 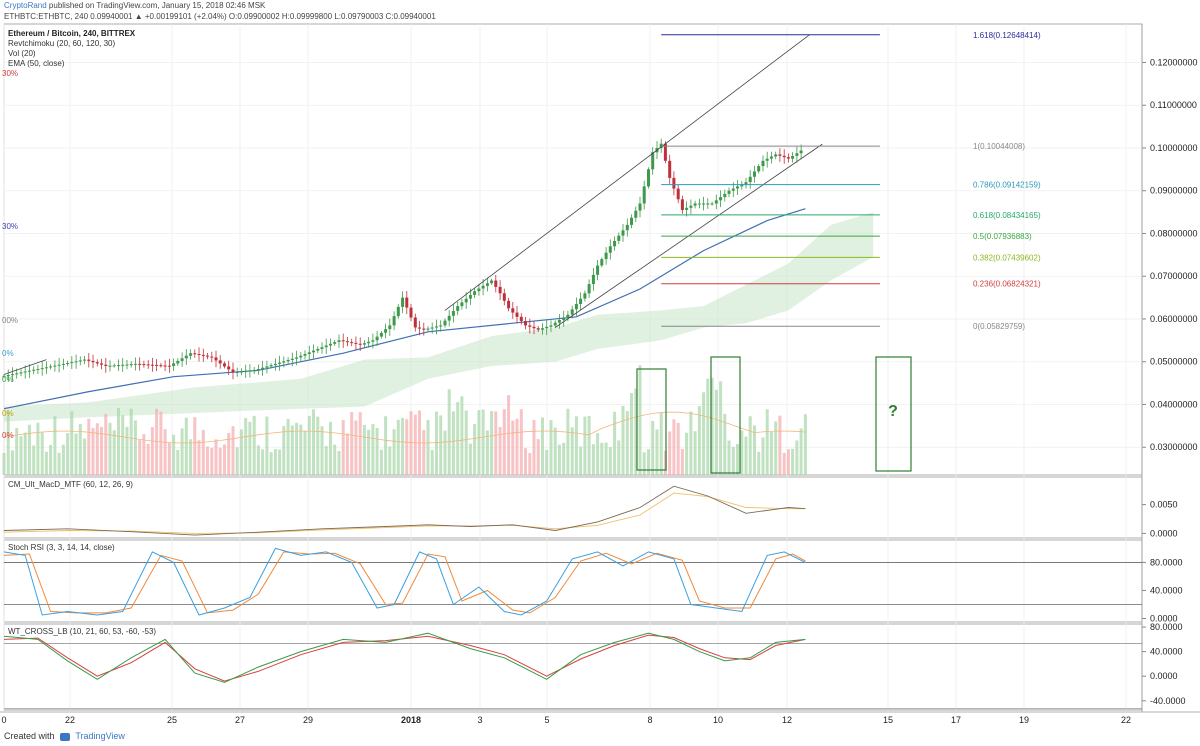 I want to click on tradingview-logo-icon, so click(x=65, y=736).